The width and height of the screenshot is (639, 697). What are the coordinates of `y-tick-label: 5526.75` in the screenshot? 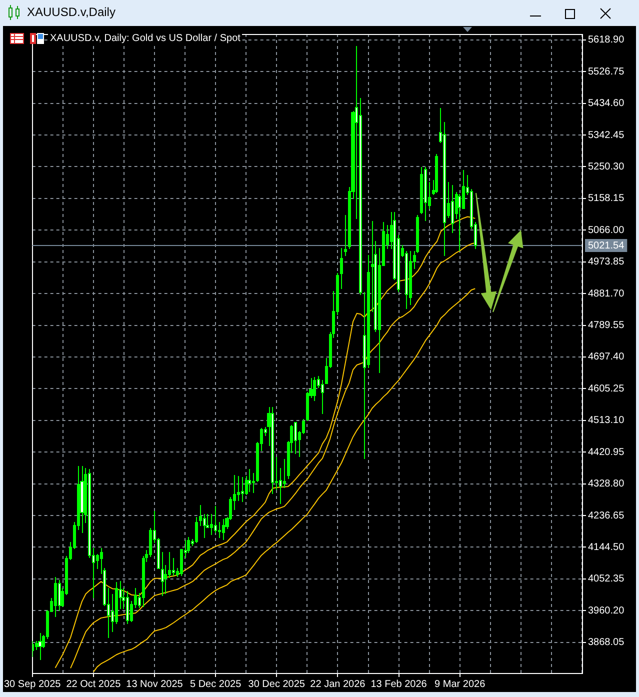 It's located at (606, 72).